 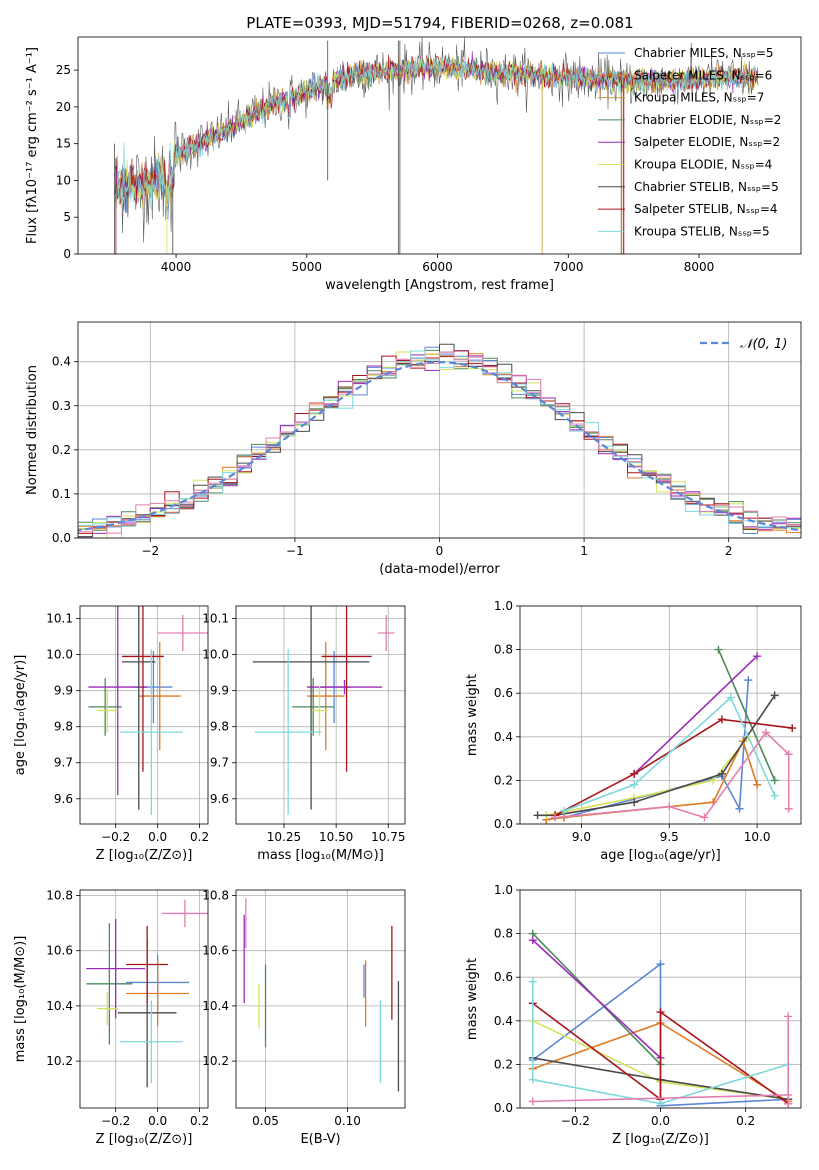 I want to click on y-tick-label: 0.1, so click(x=61, y=494).